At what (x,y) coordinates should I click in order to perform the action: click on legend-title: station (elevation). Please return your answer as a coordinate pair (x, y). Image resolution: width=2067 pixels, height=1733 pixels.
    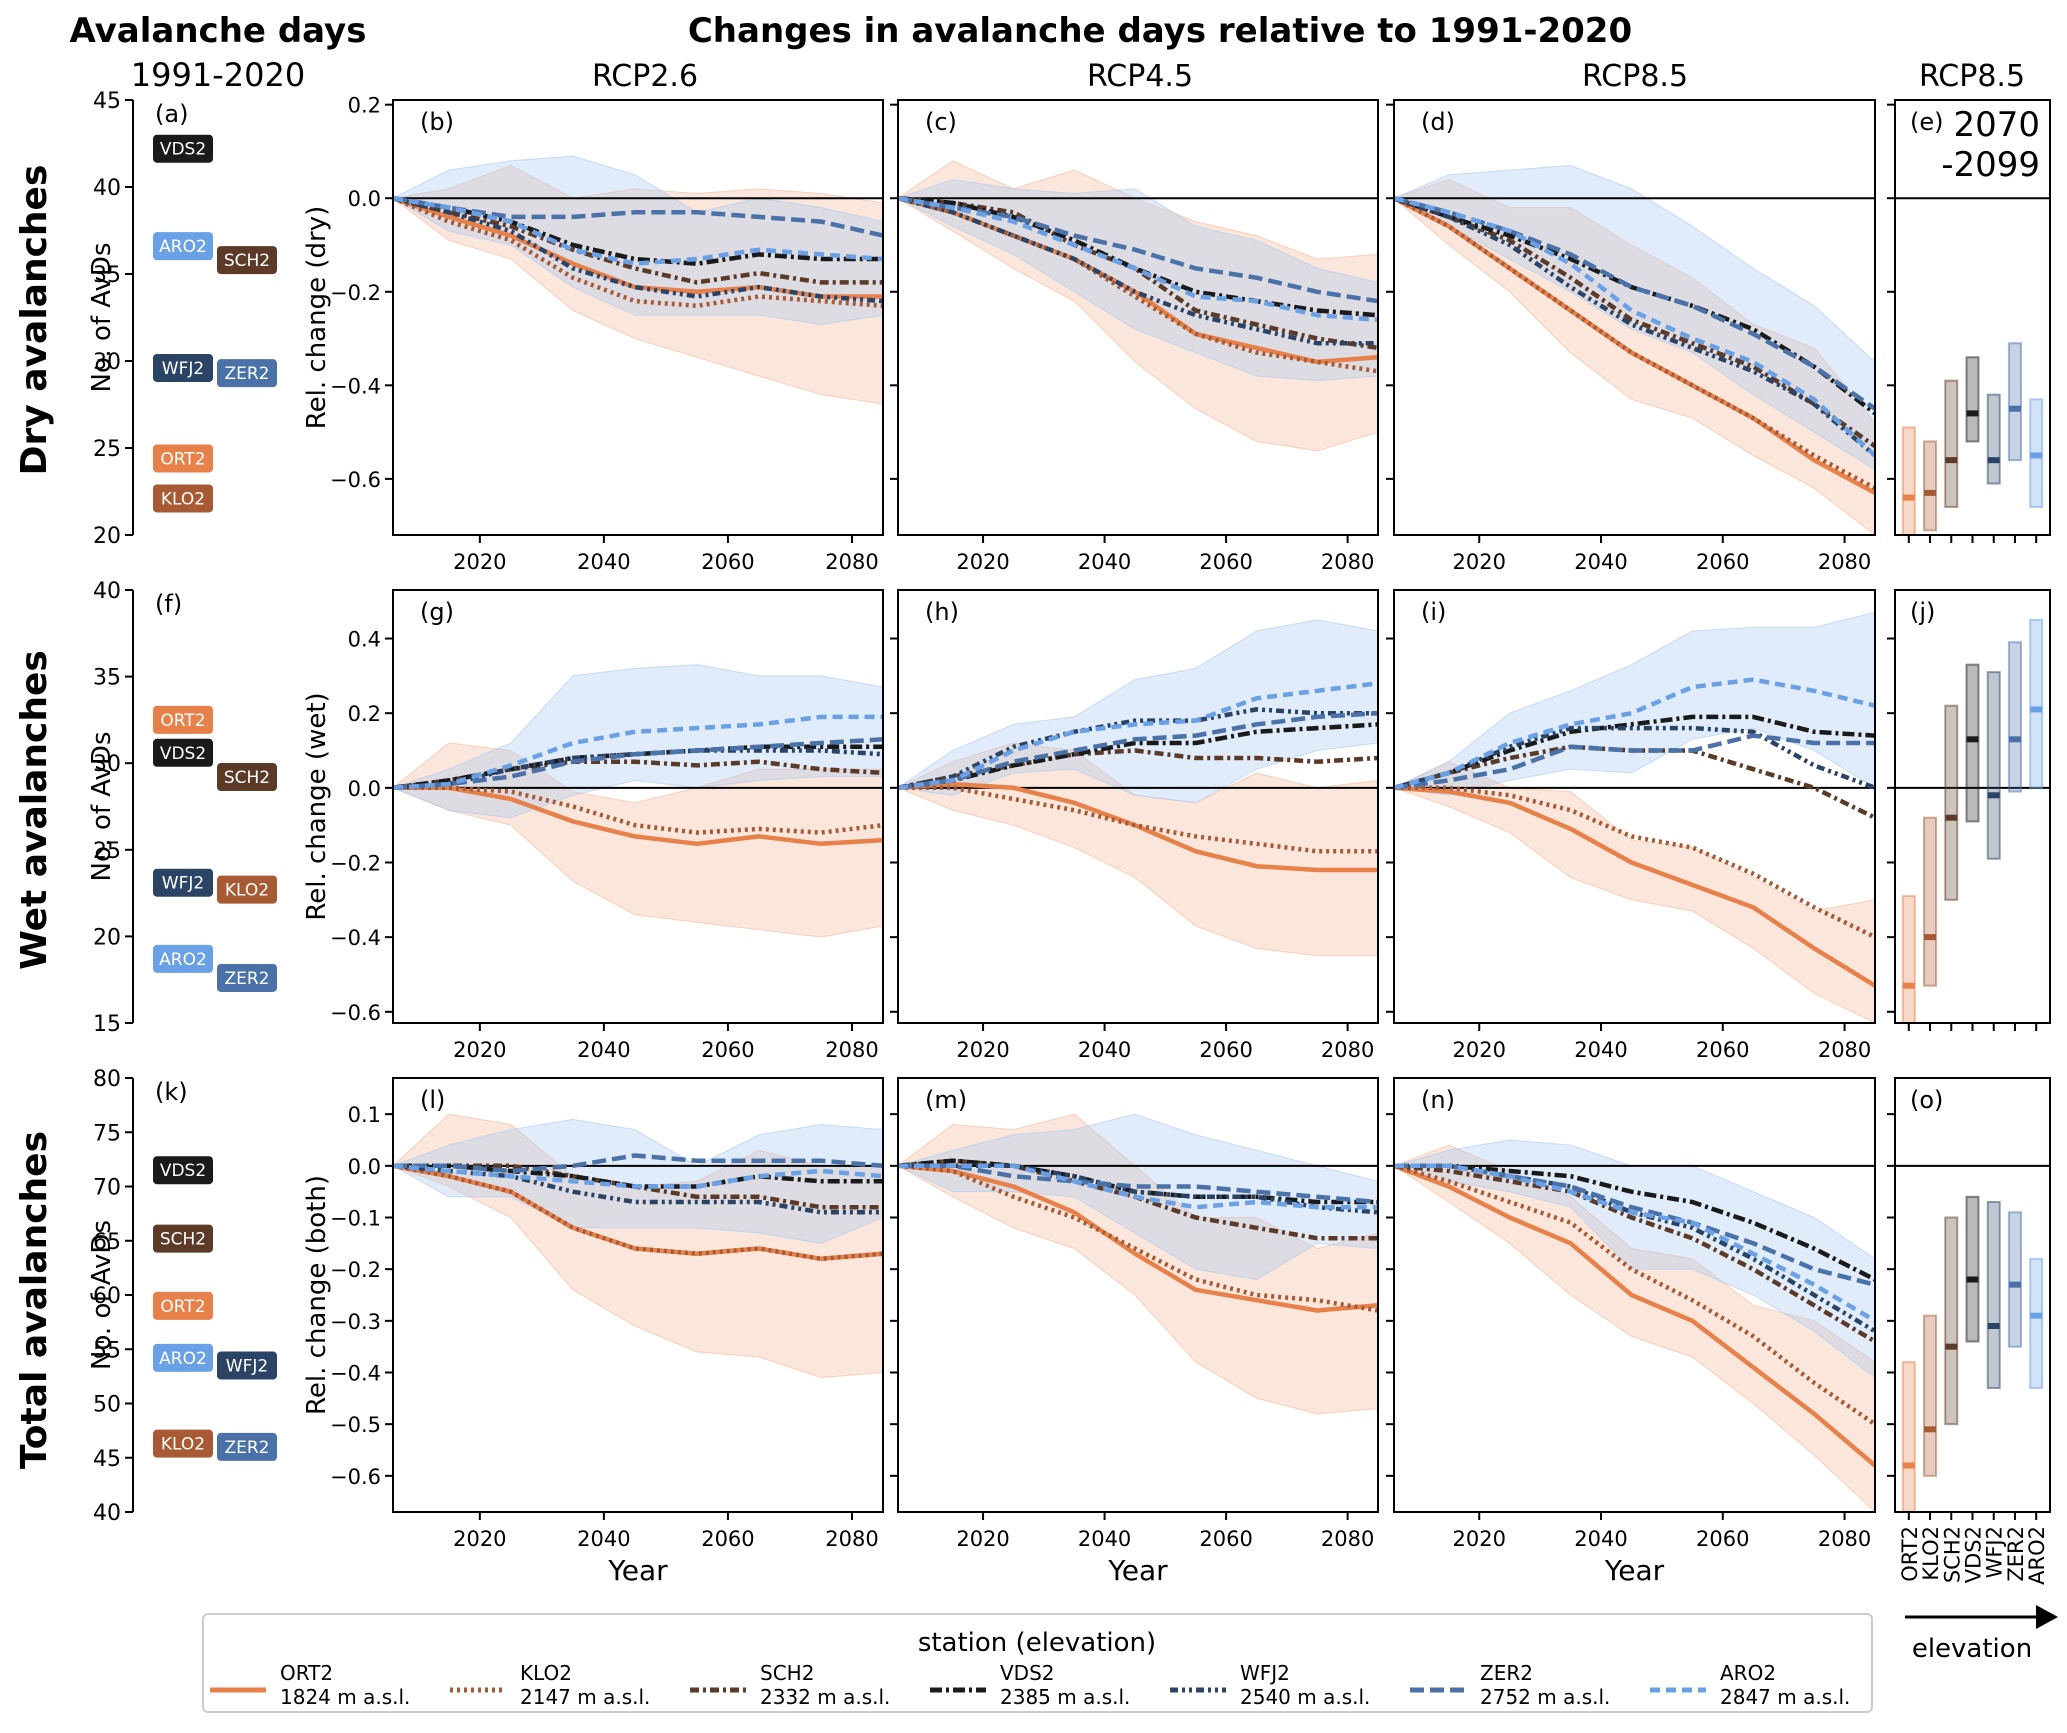
    Looking at the image, I should click on (1037, 1643).